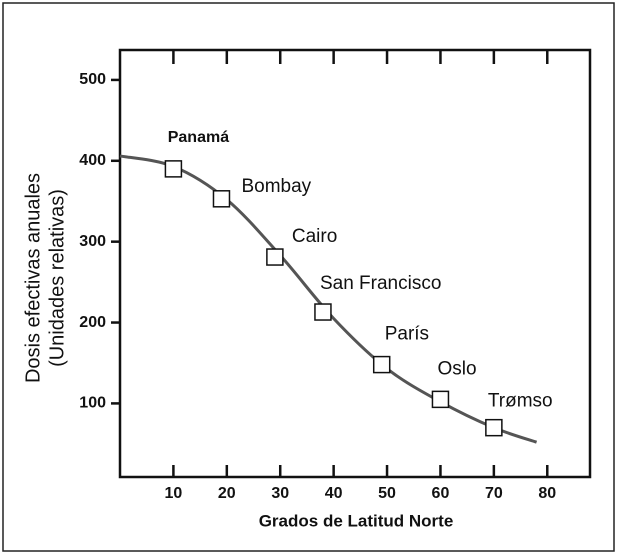 The image size is (619, 555). Describe the element at coordinates (92, 241) in the screenshot. I see `y-tick-label: 300` at that location.